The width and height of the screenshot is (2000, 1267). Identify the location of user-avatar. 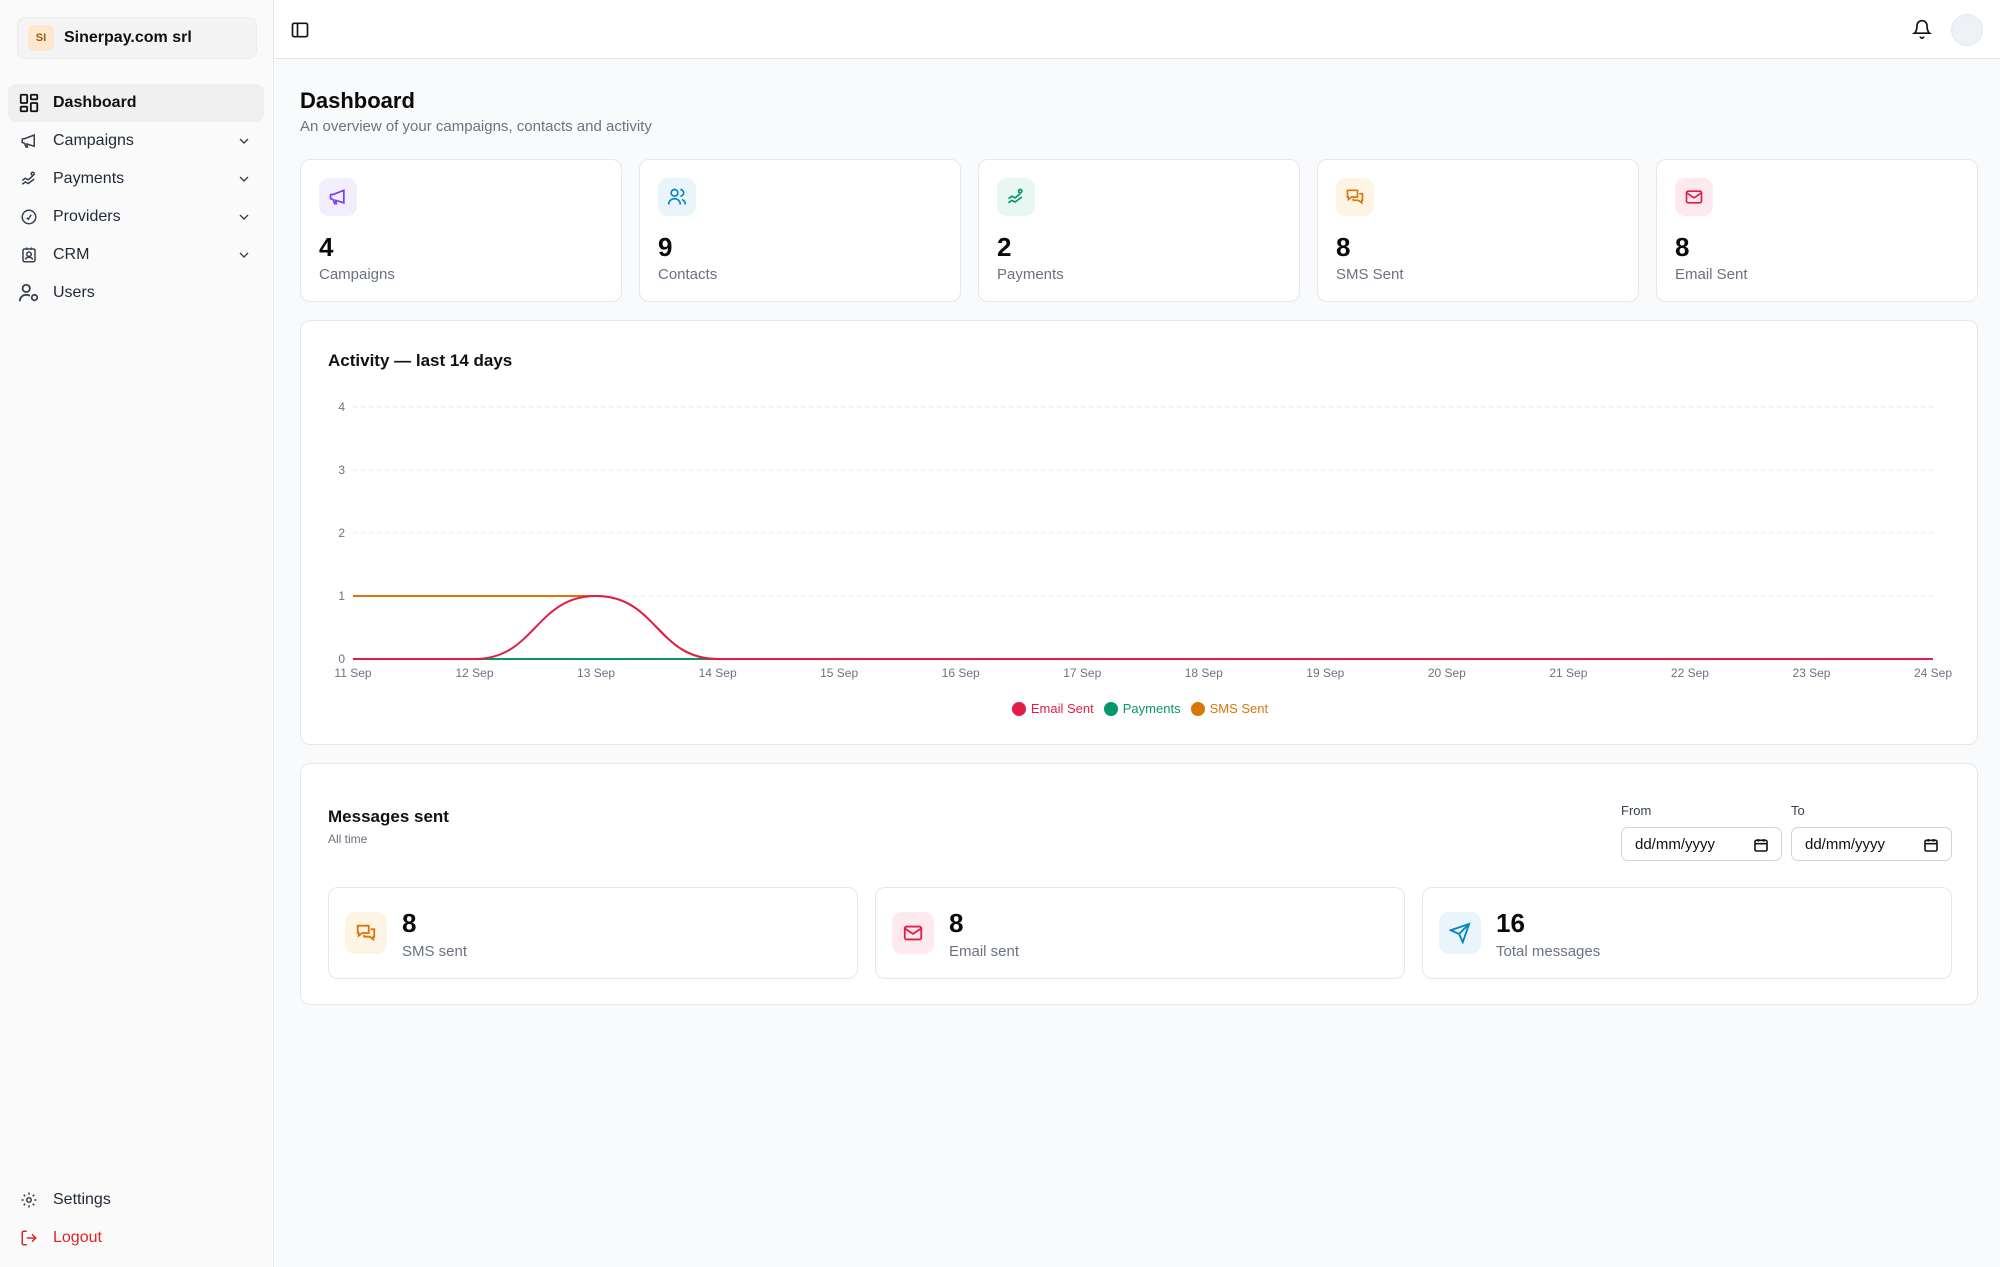
(1967, 30).